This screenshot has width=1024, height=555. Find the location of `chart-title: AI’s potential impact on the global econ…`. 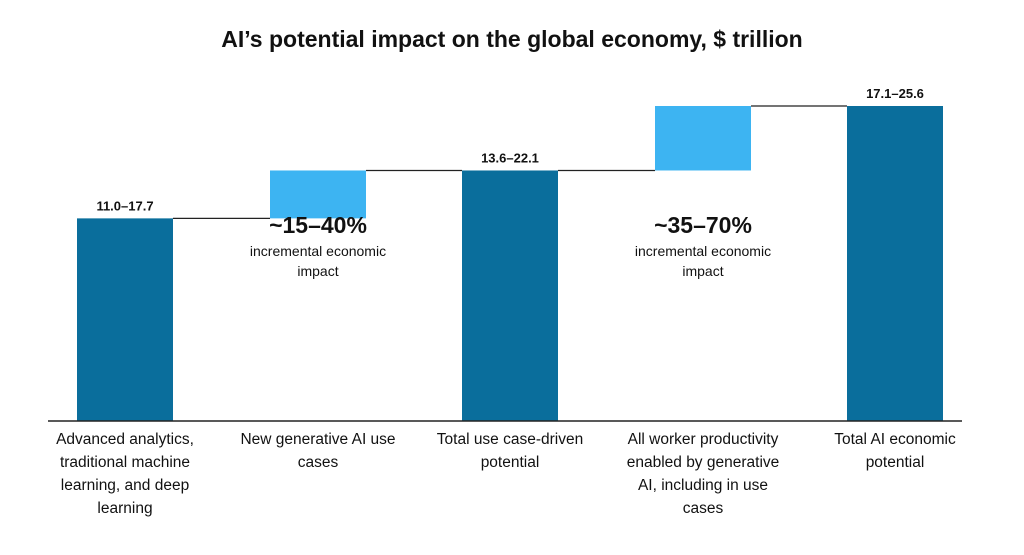

chart-title: AI’s potential impact on the global econ… is located at coordinates (512, 39).